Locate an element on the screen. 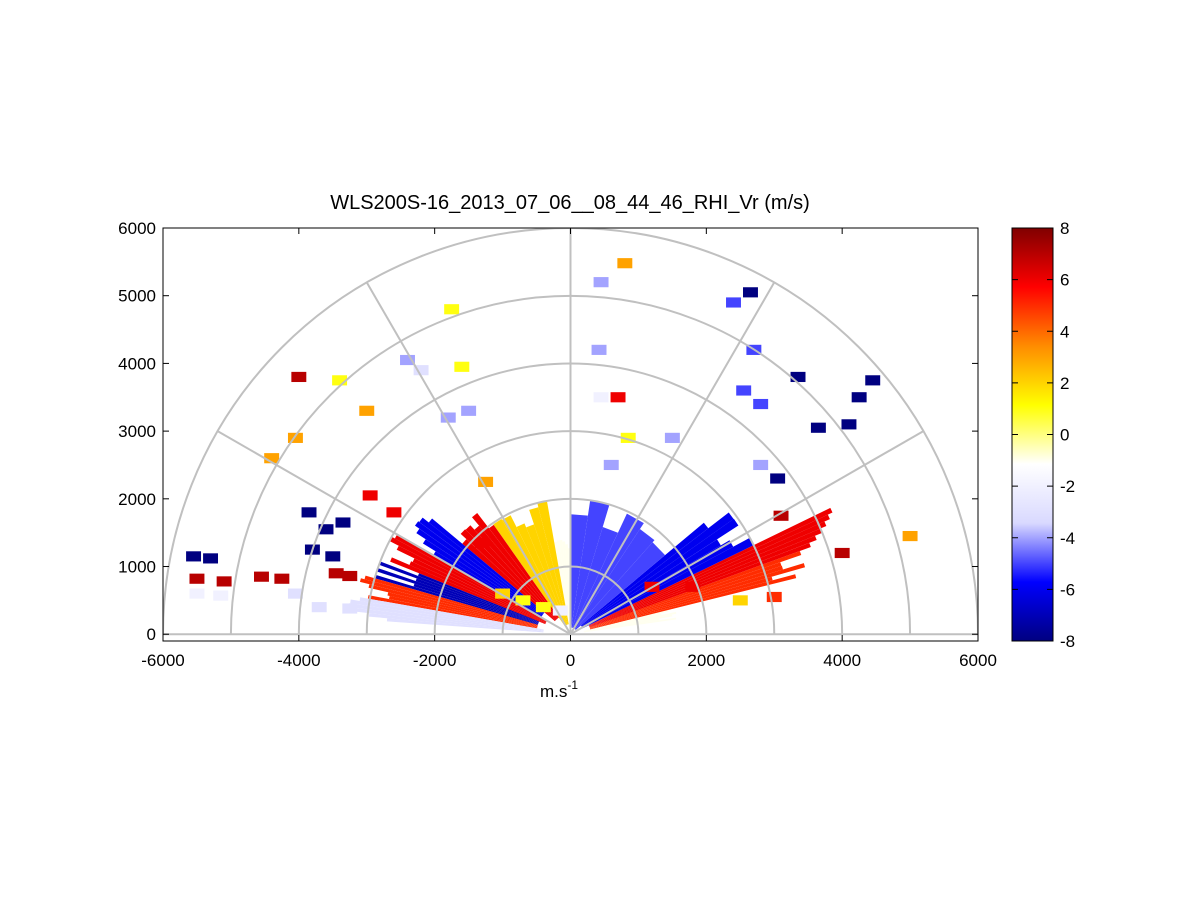 This screenshot has width=1201, height=901. y-tick-label: 3000 is located at coordinates (137, 431).